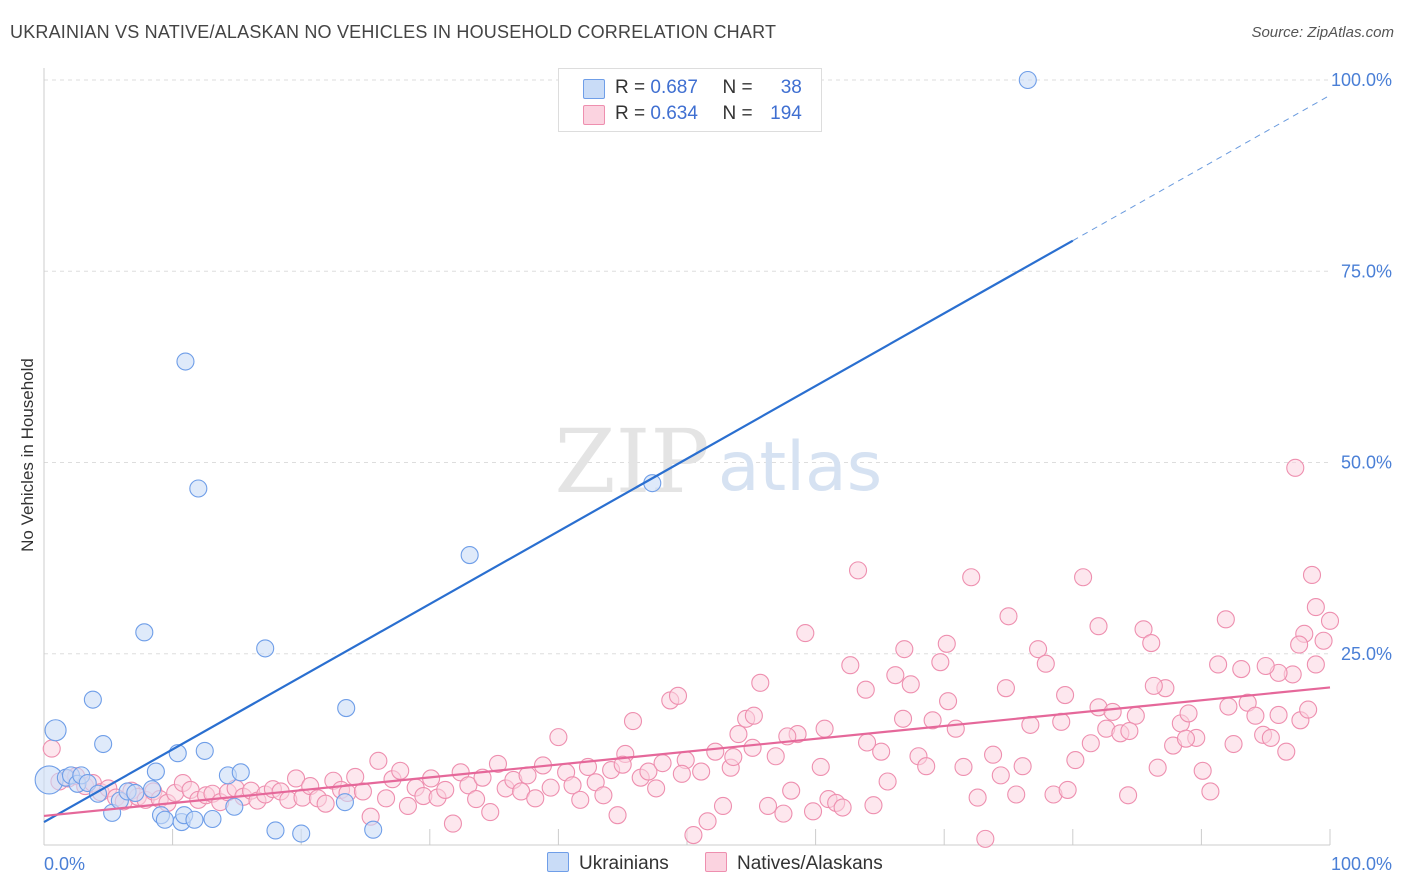 The width and height of the screenshot is (1406, 892). Describe the element at coordinates (786, 113) in the screenshot. I see `legend-n-value: 194` at that location.